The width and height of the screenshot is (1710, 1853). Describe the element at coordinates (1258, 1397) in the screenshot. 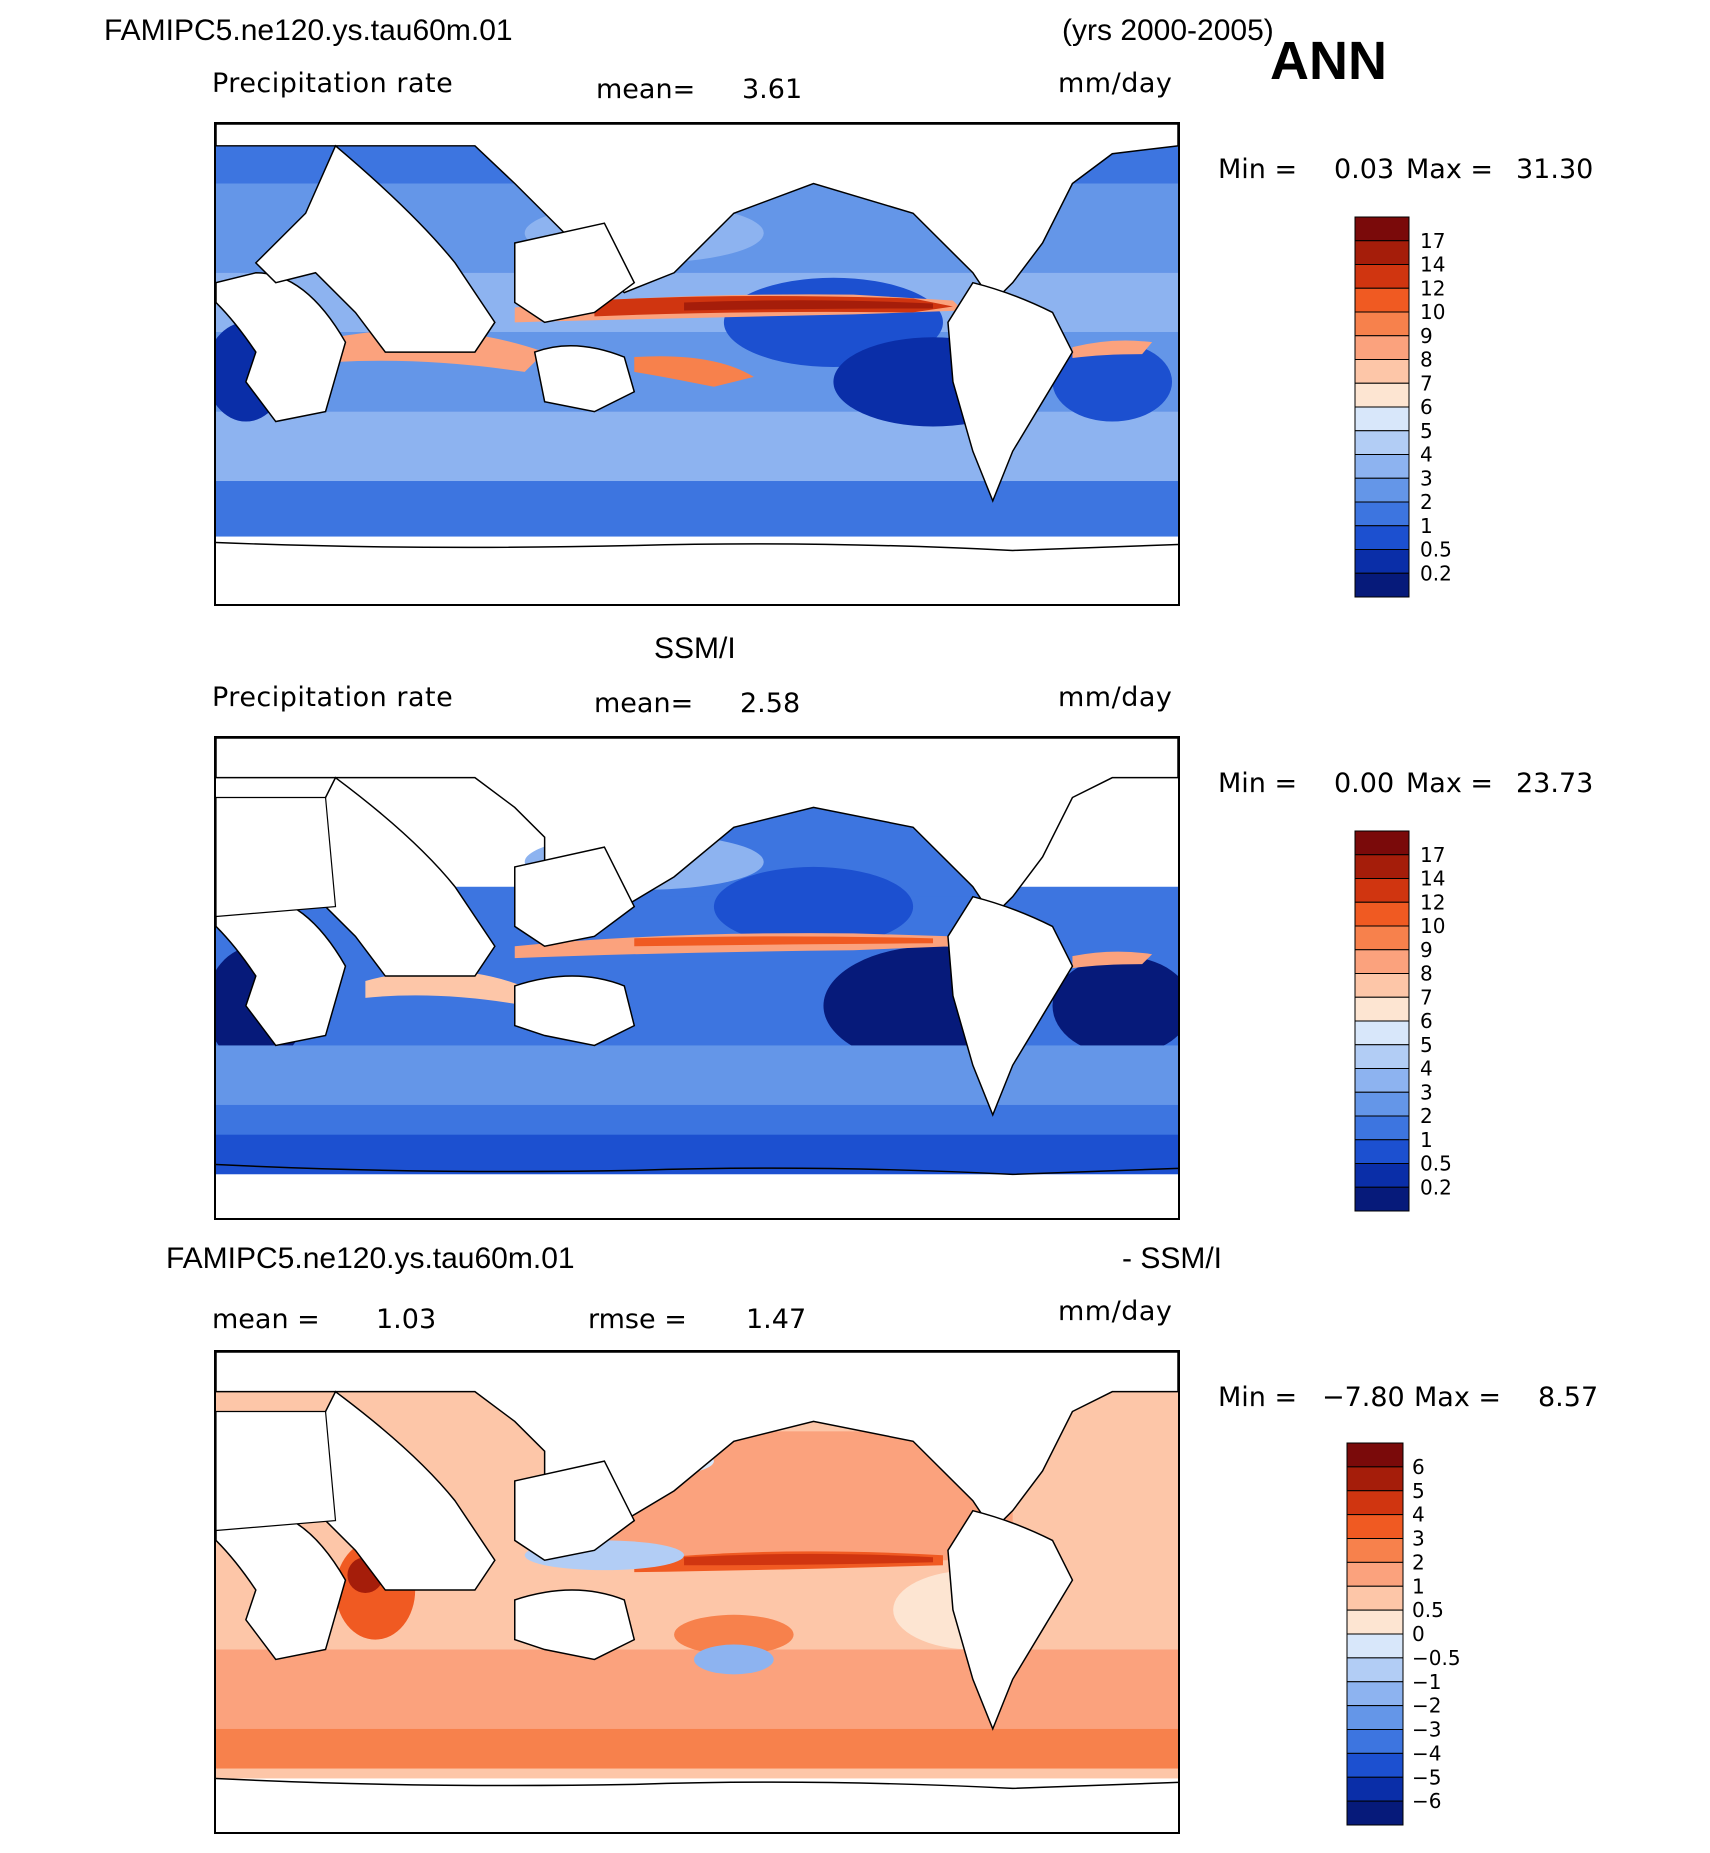

I see `panel3-min-label: Min =` at that location.